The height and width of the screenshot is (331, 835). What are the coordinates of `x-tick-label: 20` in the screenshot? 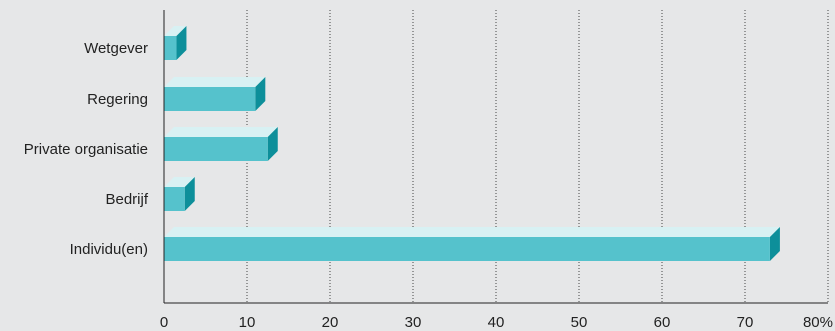 It's located at (330, 322).